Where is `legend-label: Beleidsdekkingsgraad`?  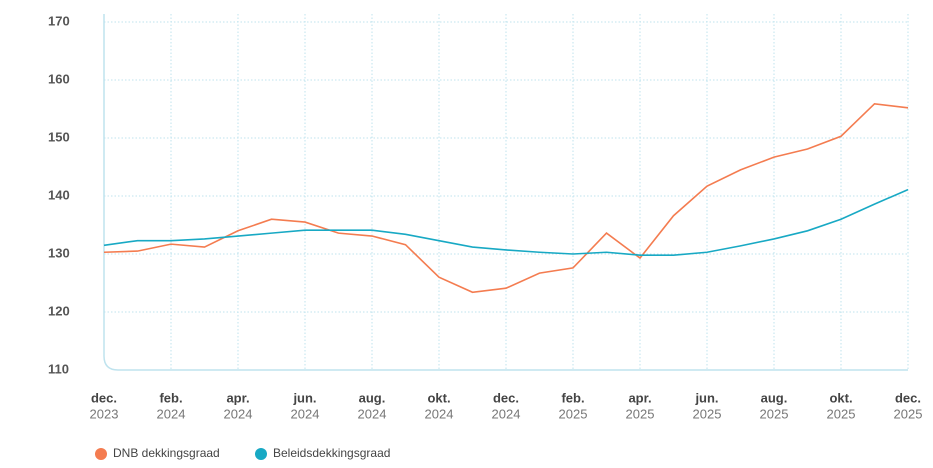
legend-label: Beleidsdekkingsgraad is located at coordinates (331, 453).